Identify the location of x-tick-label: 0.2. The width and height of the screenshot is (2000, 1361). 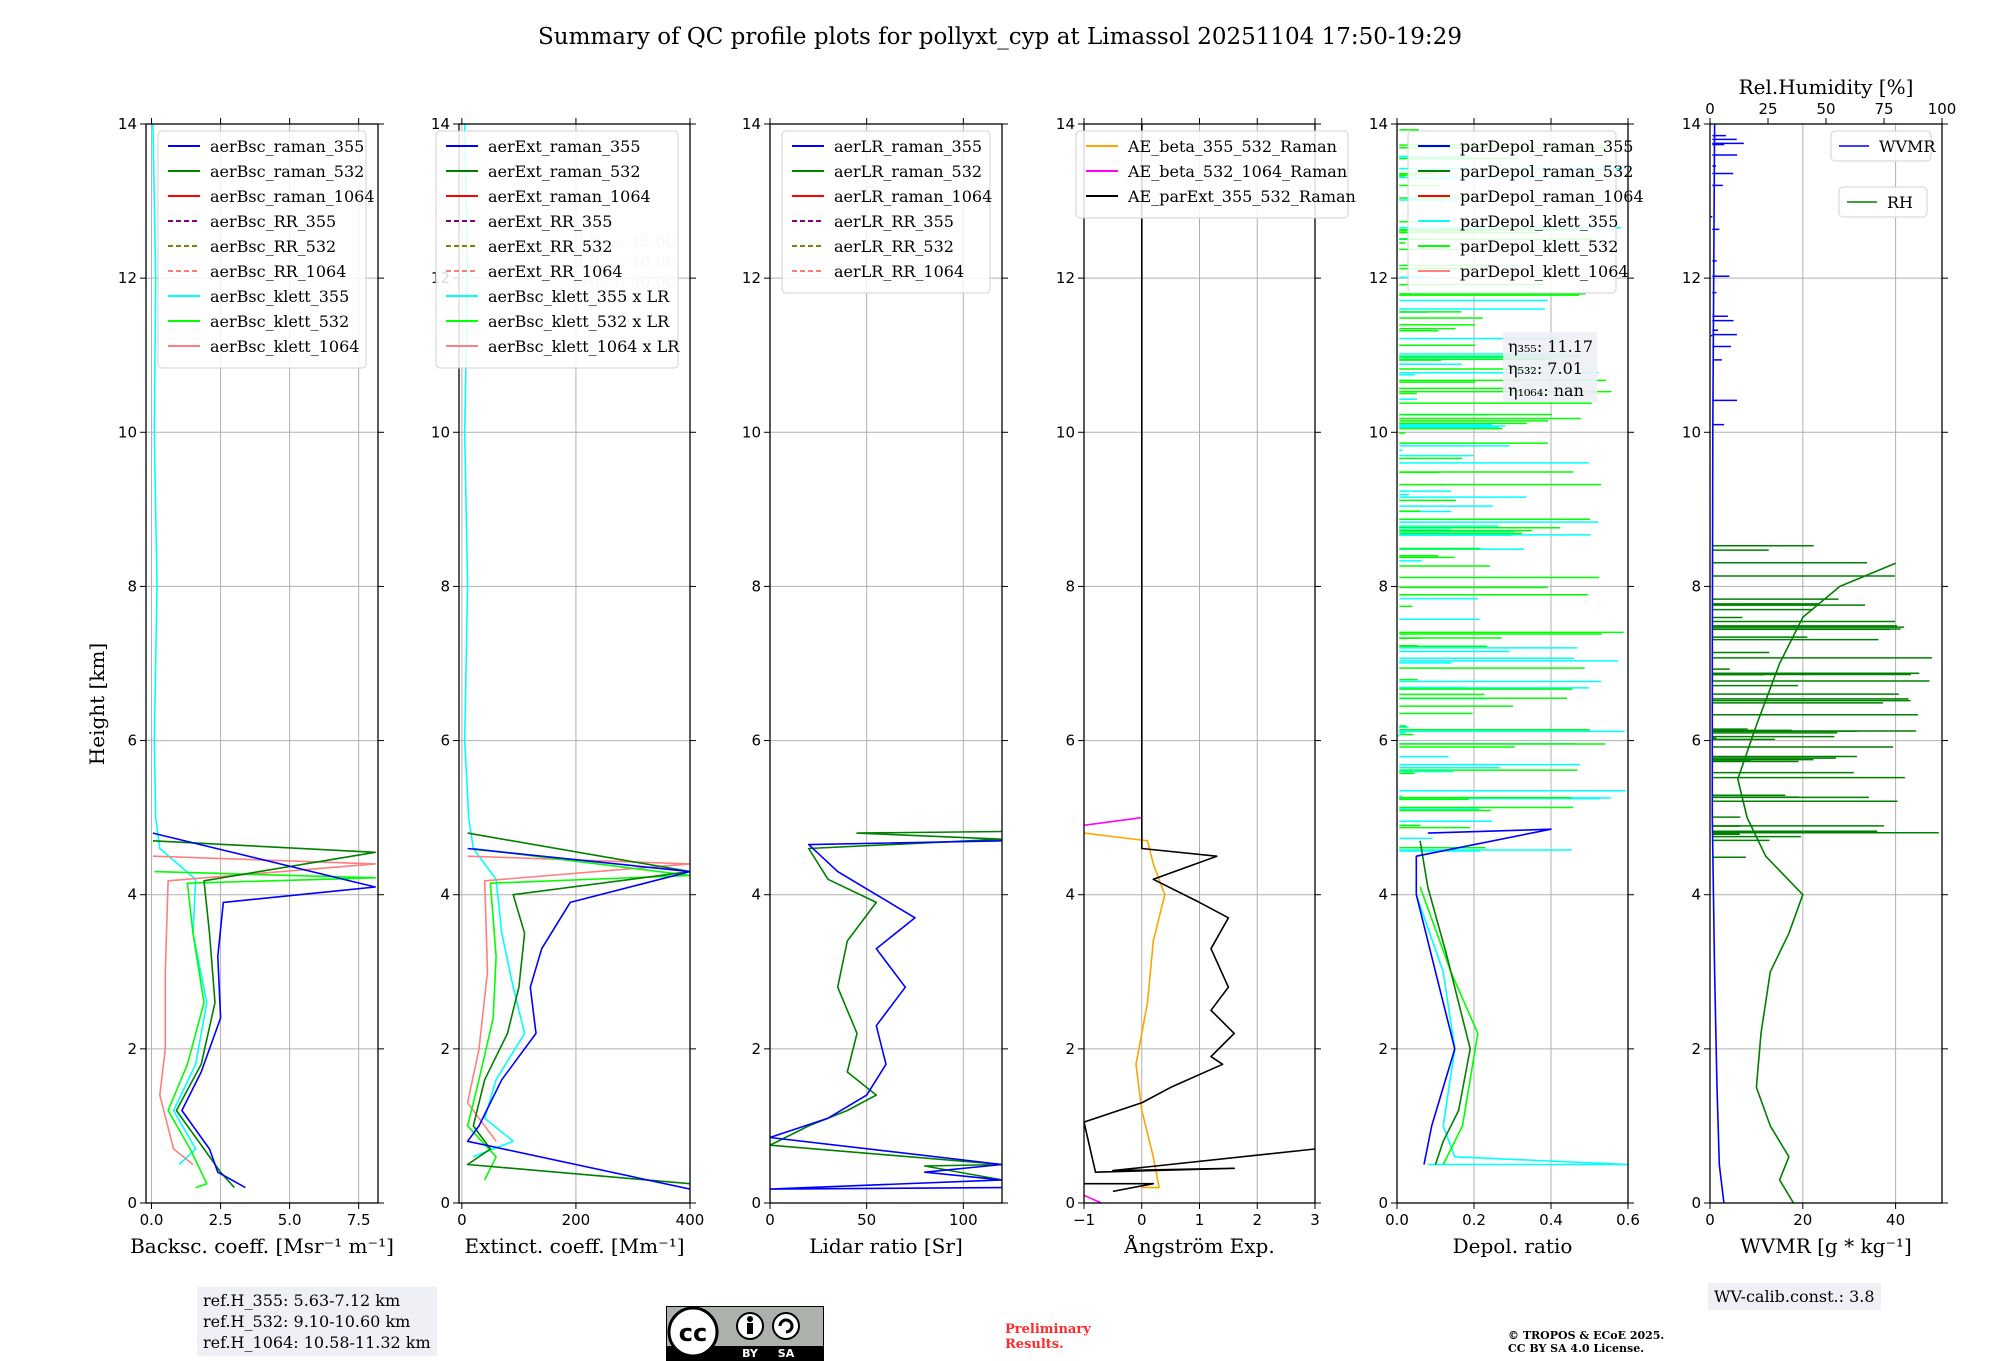
(1474, 1220).